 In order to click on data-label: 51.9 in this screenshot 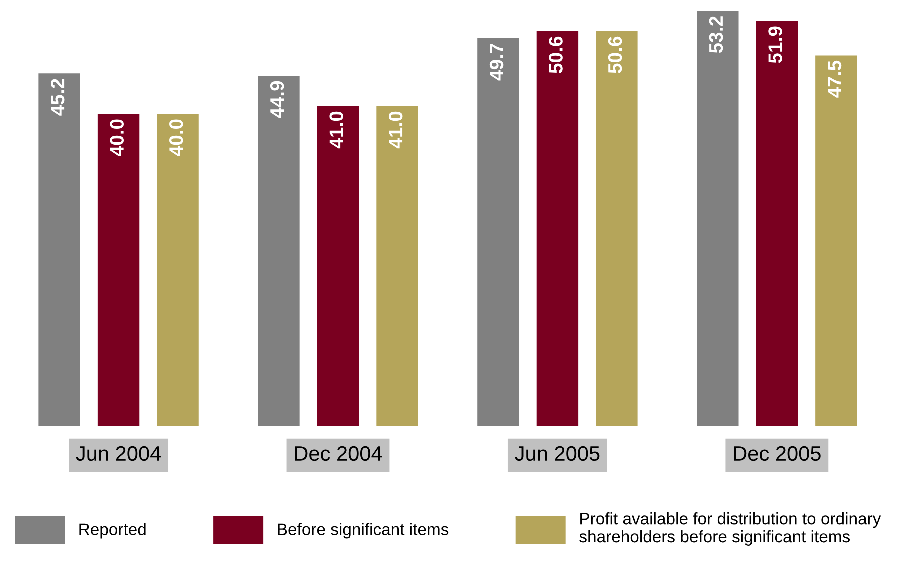, I will do `click(775, 45)`.